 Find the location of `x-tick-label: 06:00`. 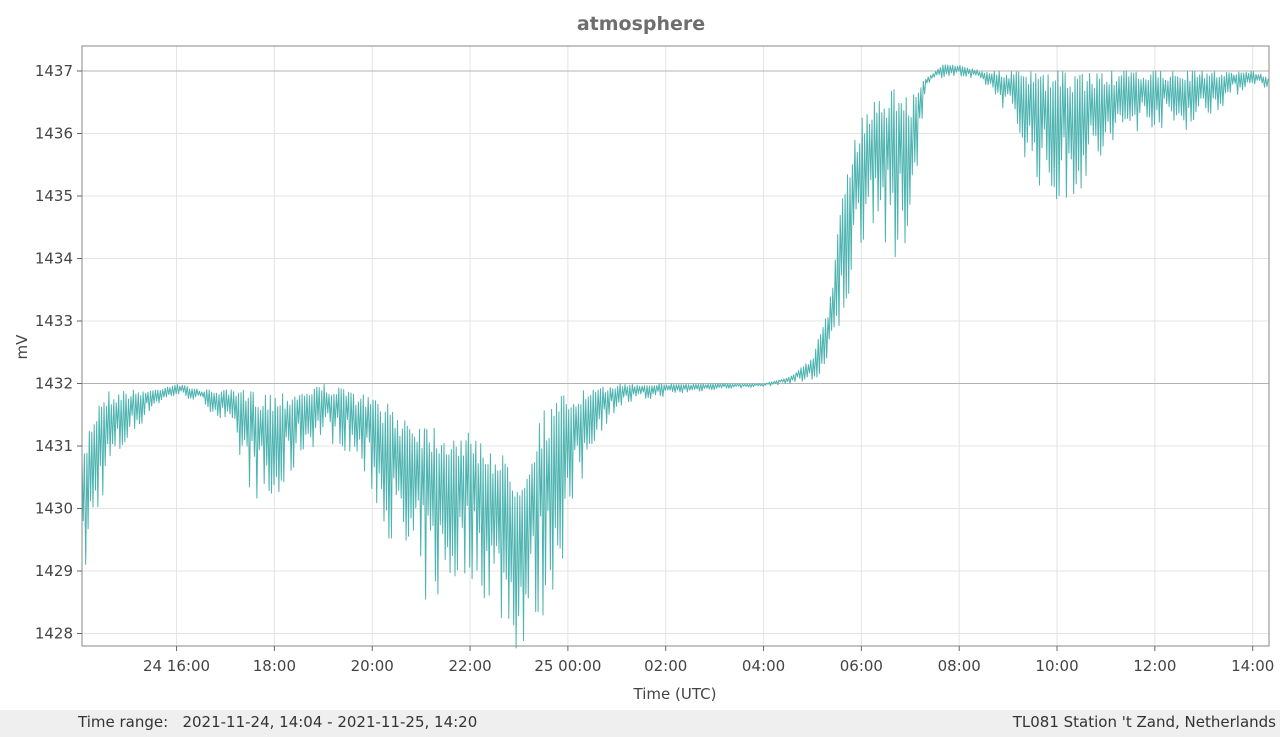

x-tick-label: 06:00 is located at coordinates (861, 666).